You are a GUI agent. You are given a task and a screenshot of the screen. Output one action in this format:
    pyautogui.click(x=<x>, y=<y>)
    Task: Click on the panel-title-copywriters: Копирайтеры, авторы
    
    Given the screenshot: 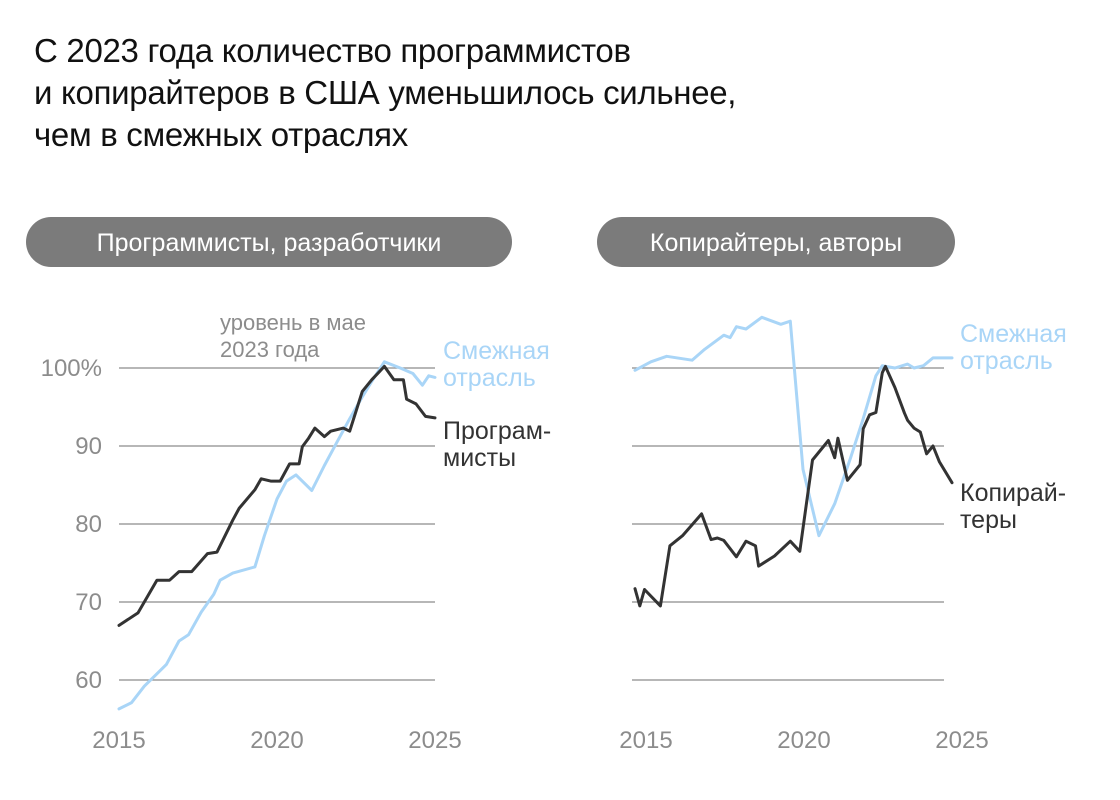 What is the action you would take?
    pyautogui.click(x=776, y=243)
    